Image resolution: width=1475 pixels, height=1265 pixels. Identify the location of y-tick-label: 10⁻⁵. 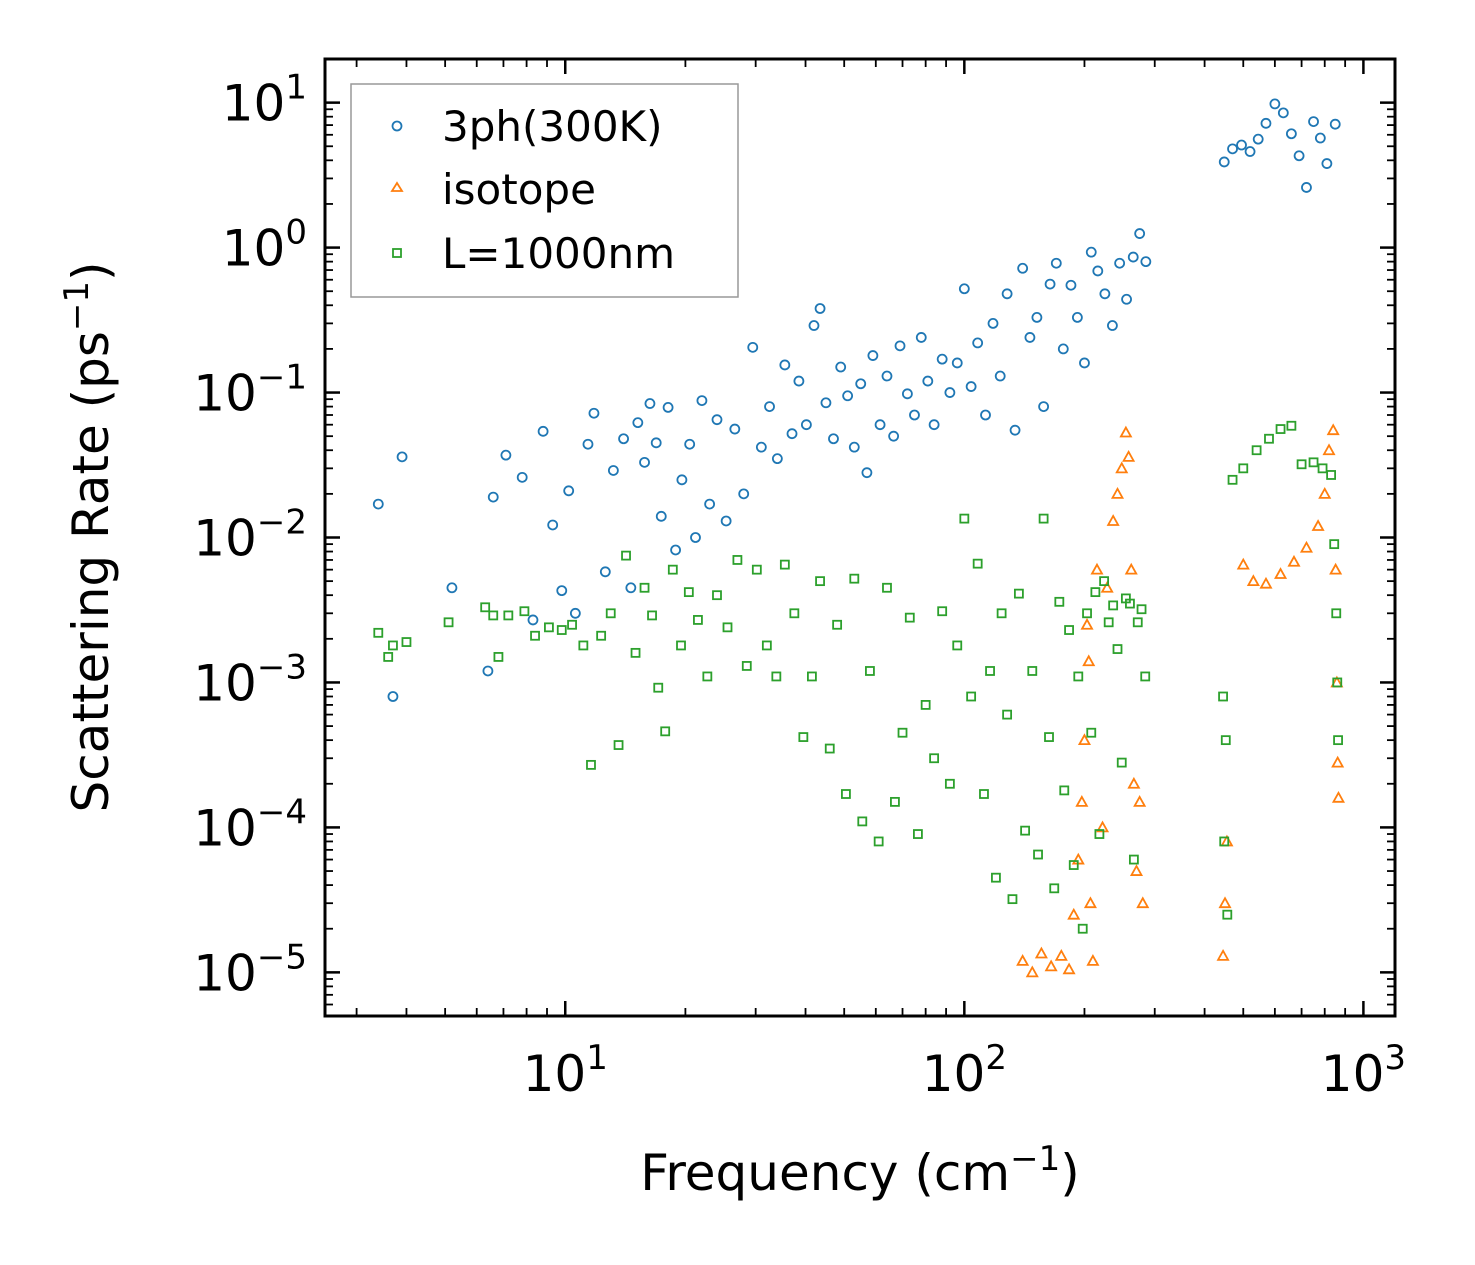
(250, 969).